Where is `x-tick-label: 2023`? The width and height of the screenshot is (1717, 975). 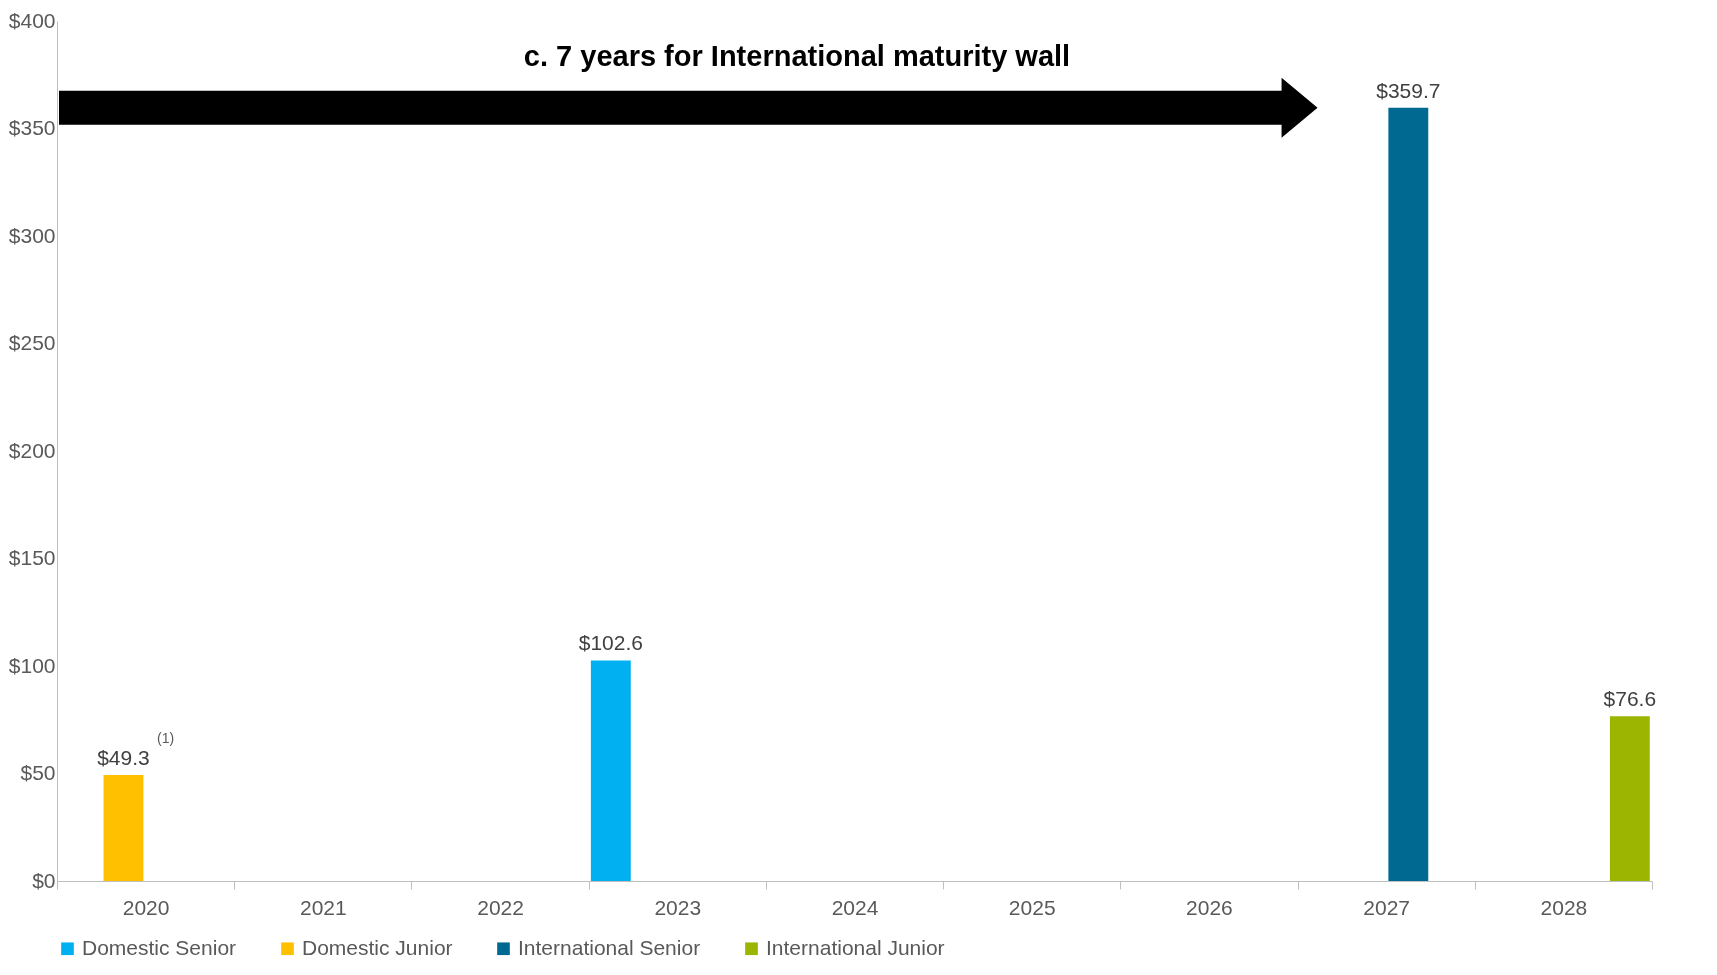 x-tick-label: 2023 is located at coordinates (678, 907).